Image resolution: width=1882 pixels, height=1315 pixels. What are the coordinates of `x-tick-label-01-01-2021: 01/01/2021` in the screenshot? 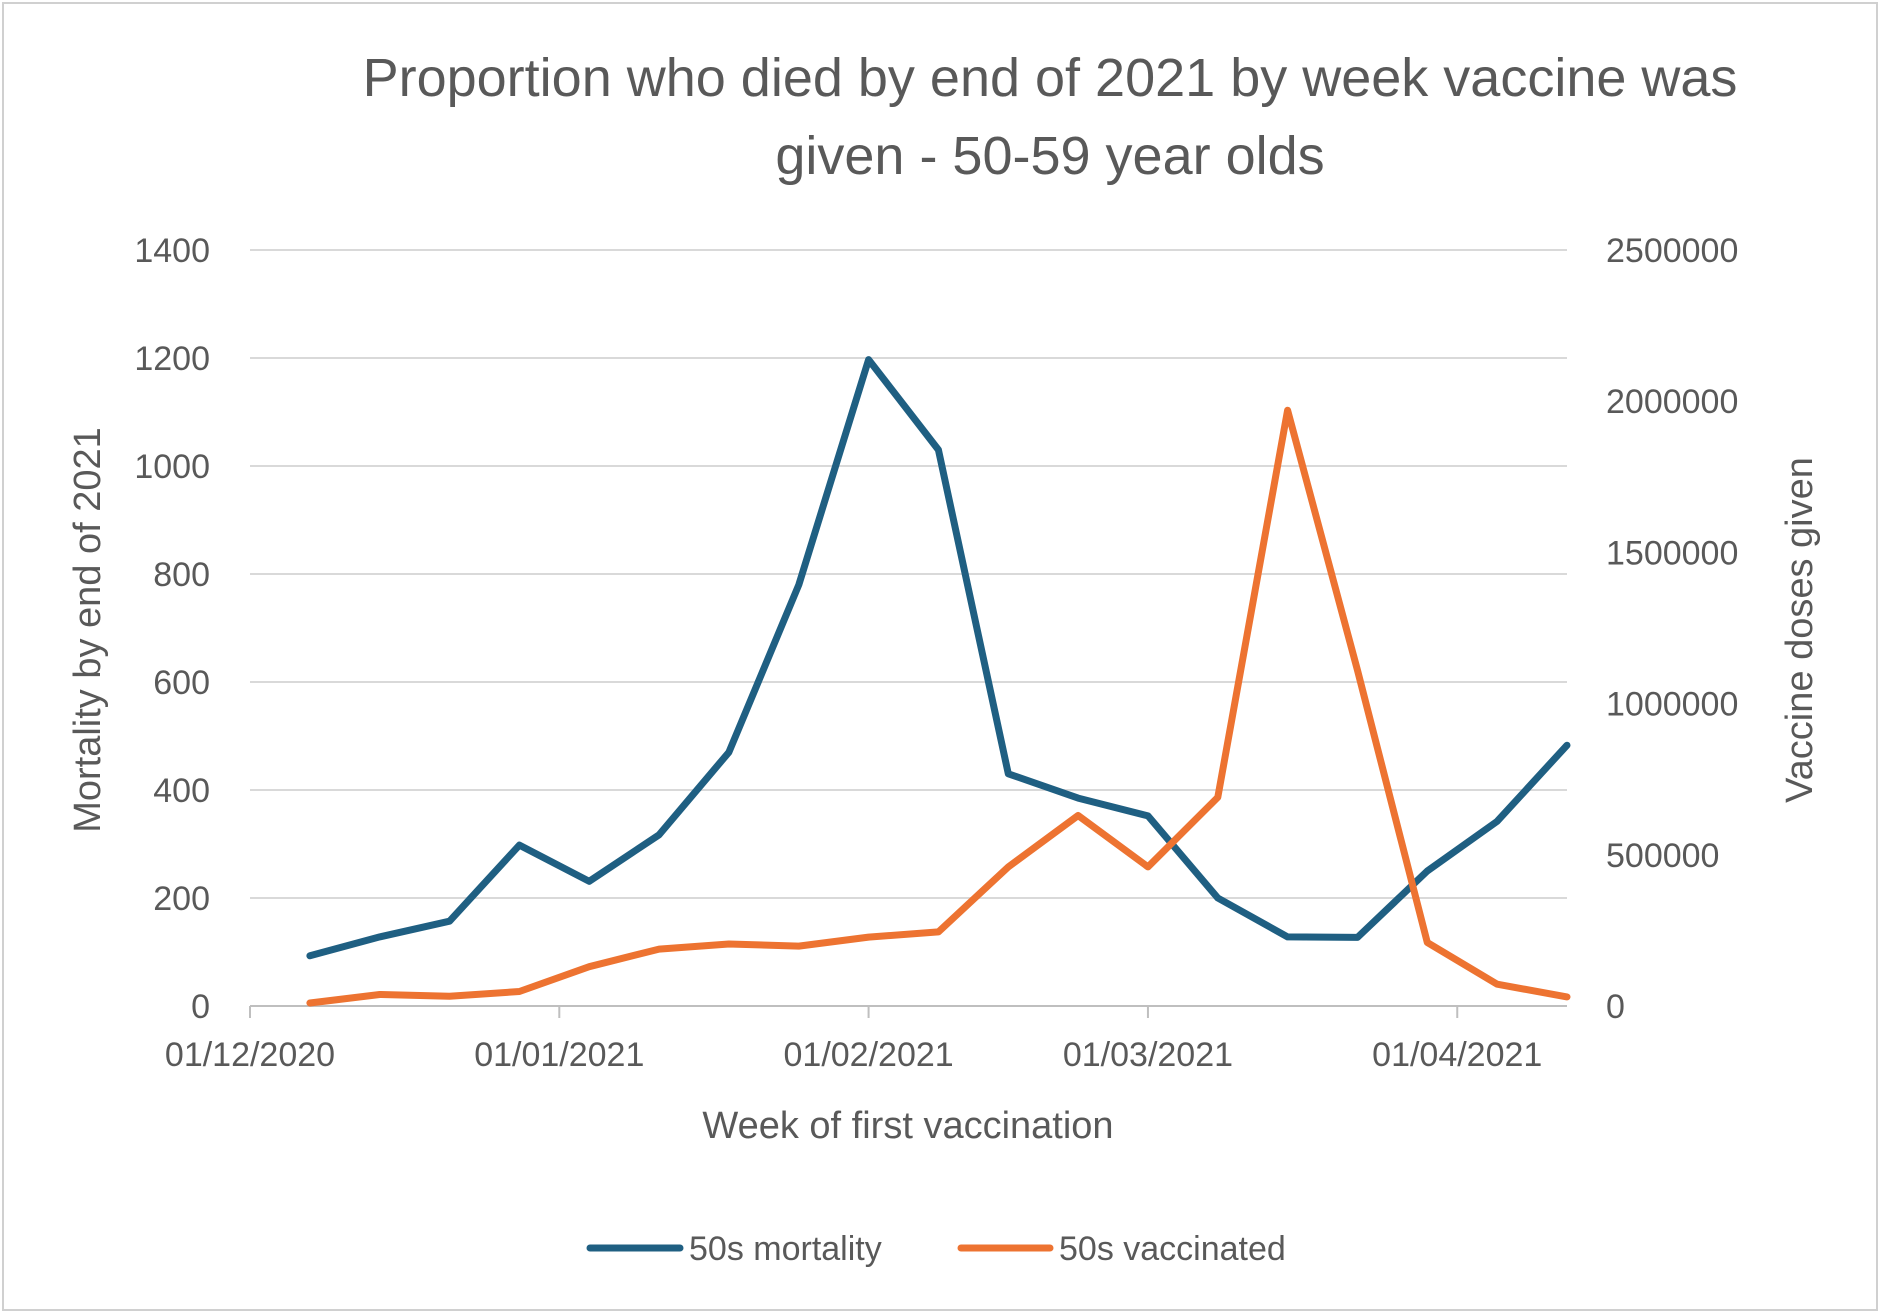 It's located at (559, 1055).